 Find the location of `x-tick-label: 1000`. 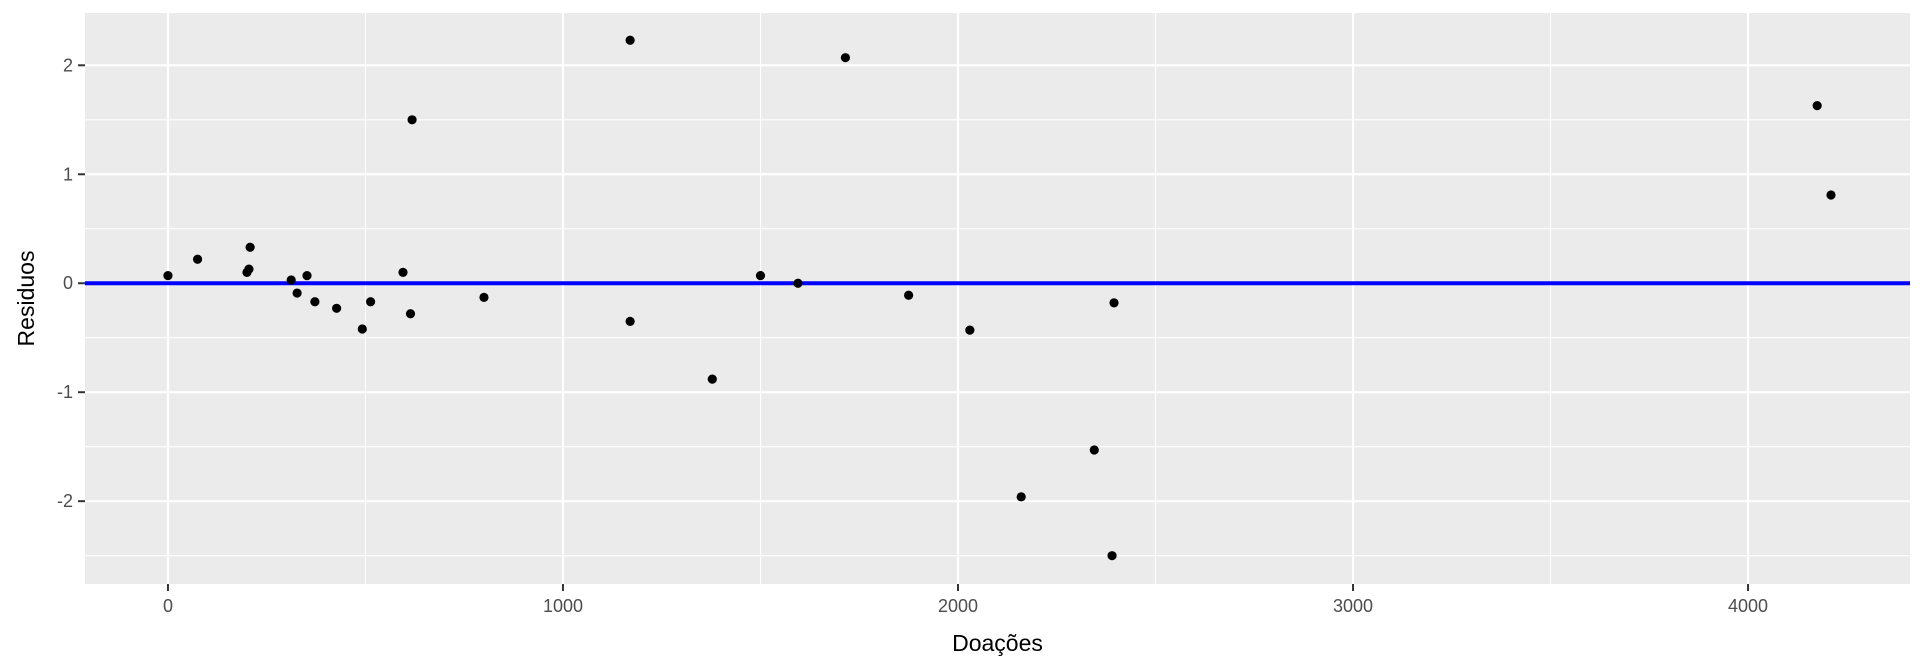

x-tick-label: 1000 is located at coordinates (563, 606).